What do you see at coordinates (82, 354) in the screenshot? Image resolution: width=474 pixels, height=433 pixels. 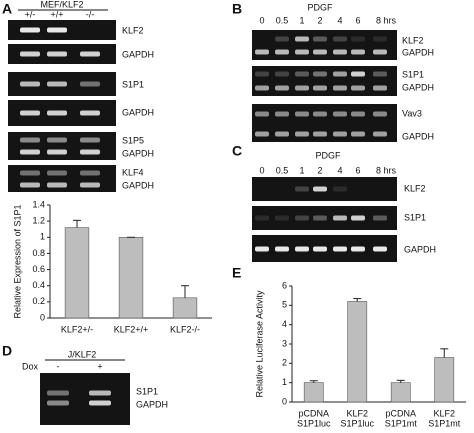 I see `header: J/KLF2` at bounding box center [82, 354].